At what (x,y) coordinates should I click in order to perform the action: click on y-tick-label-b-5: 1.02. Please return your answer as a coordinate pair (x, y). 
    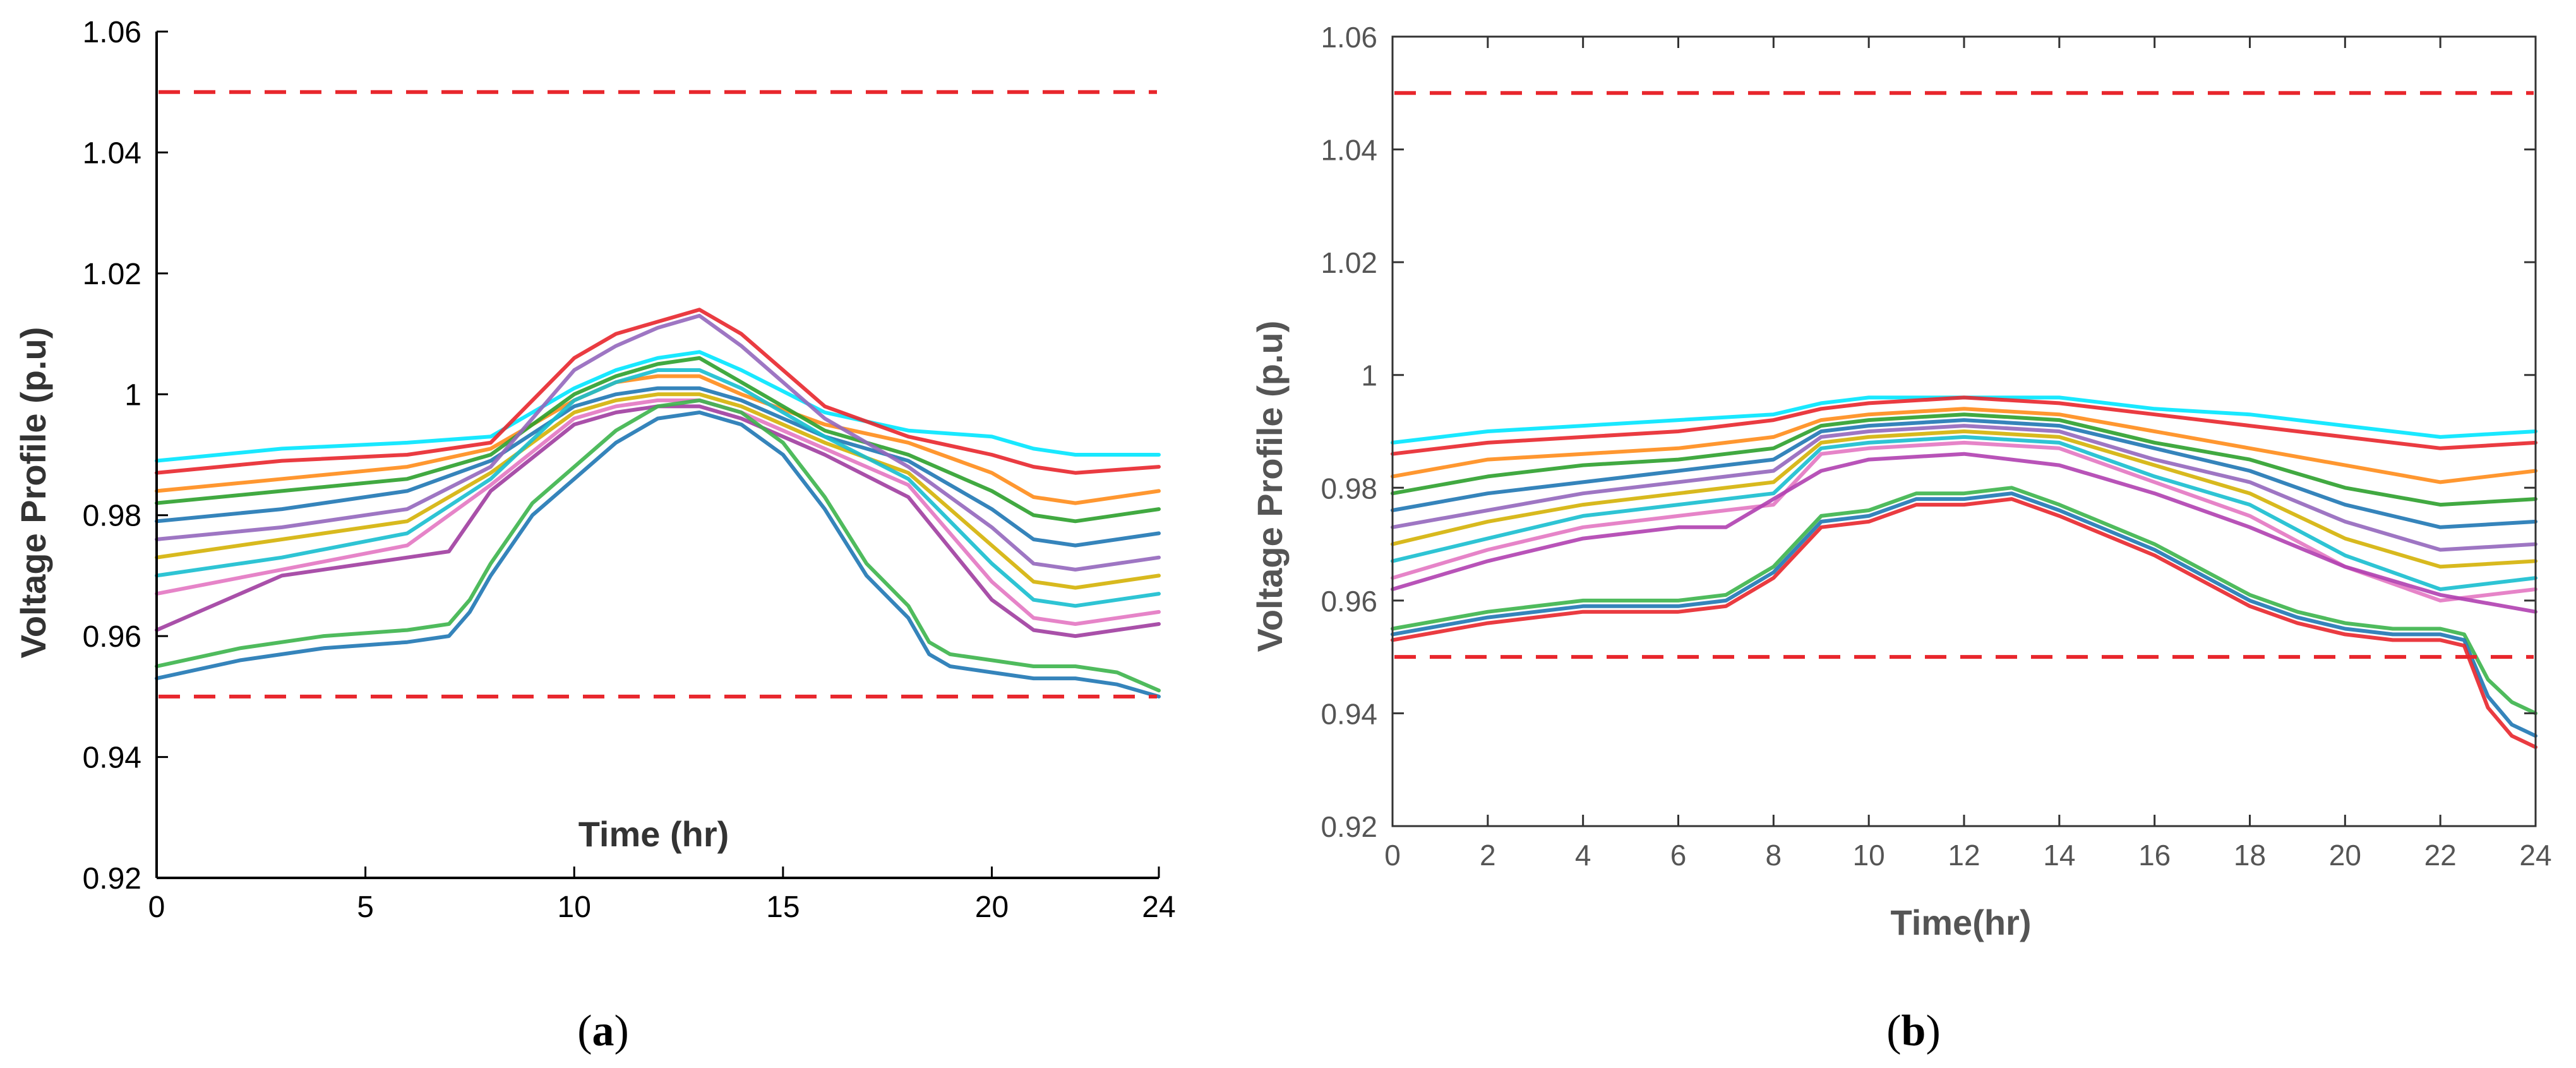
    Looking at the image, I should click on (1349, 262).